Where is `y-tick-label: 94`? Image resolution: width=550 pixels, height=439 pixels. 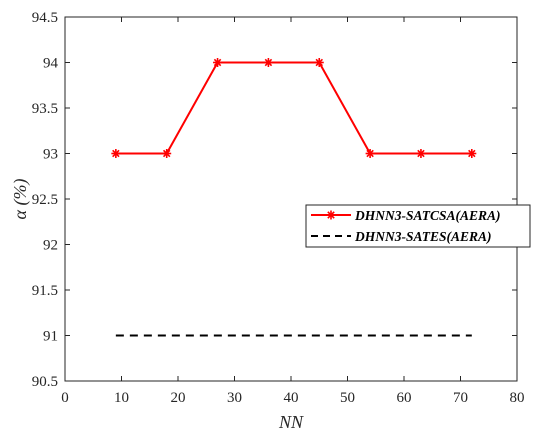 y-tick-label: 94 is located at coordinates (51, 64).